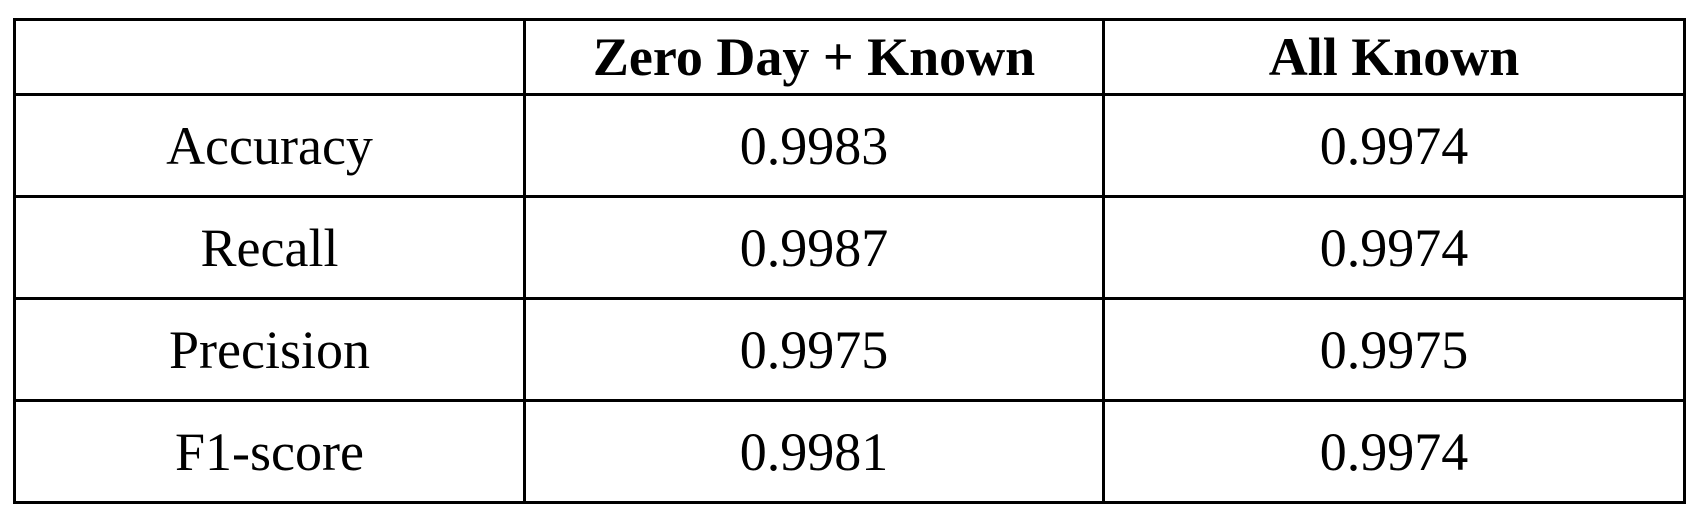 Image resolution: width=1695 pixels, height=520 pixels. What do you see at coordinates (269, 349) in the screenshot?
I see `metric-label: Precision` at bounding box center [269, 349].